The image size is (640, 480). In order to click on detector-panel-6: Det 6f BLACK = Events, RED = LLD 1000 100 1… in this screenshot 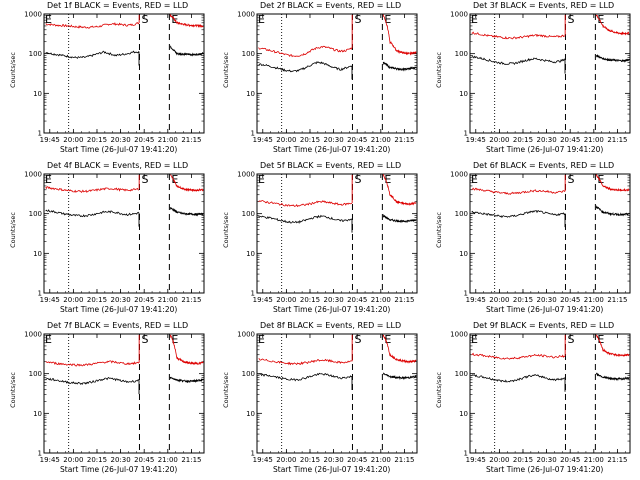, I will do `click(532, 240)`.